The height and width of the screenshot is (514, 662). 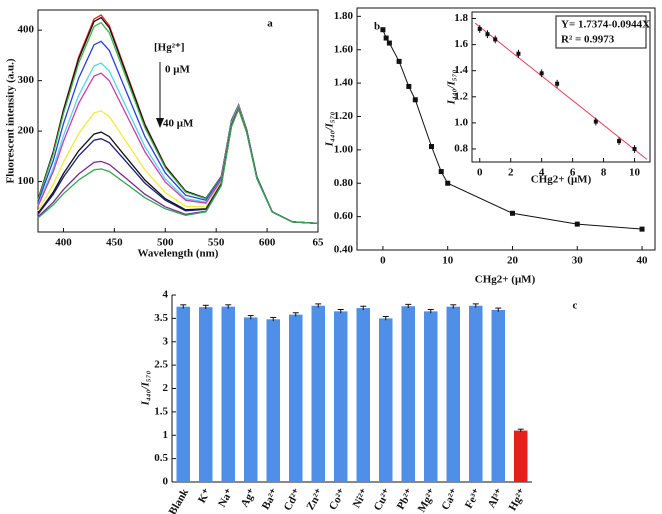 What do you see at coordinates (166, 388) in the screenshot?
I see `y-tick-label: 2` at bounding box center [166, 388].